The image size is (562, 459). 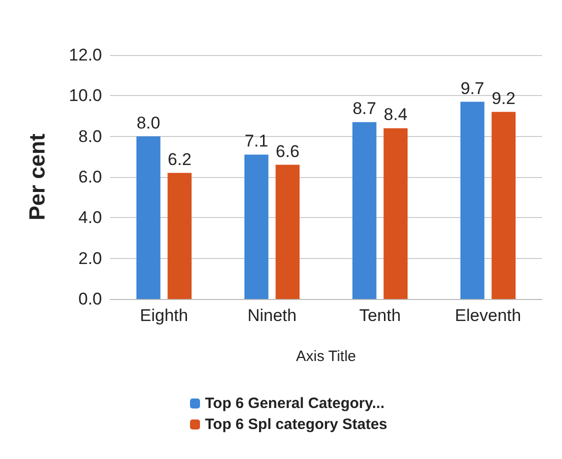 What do you see at coordinates (488, 315) in the screenshot?
I see `x-tick-label: Eleventh` at bounding box center [488, 315].